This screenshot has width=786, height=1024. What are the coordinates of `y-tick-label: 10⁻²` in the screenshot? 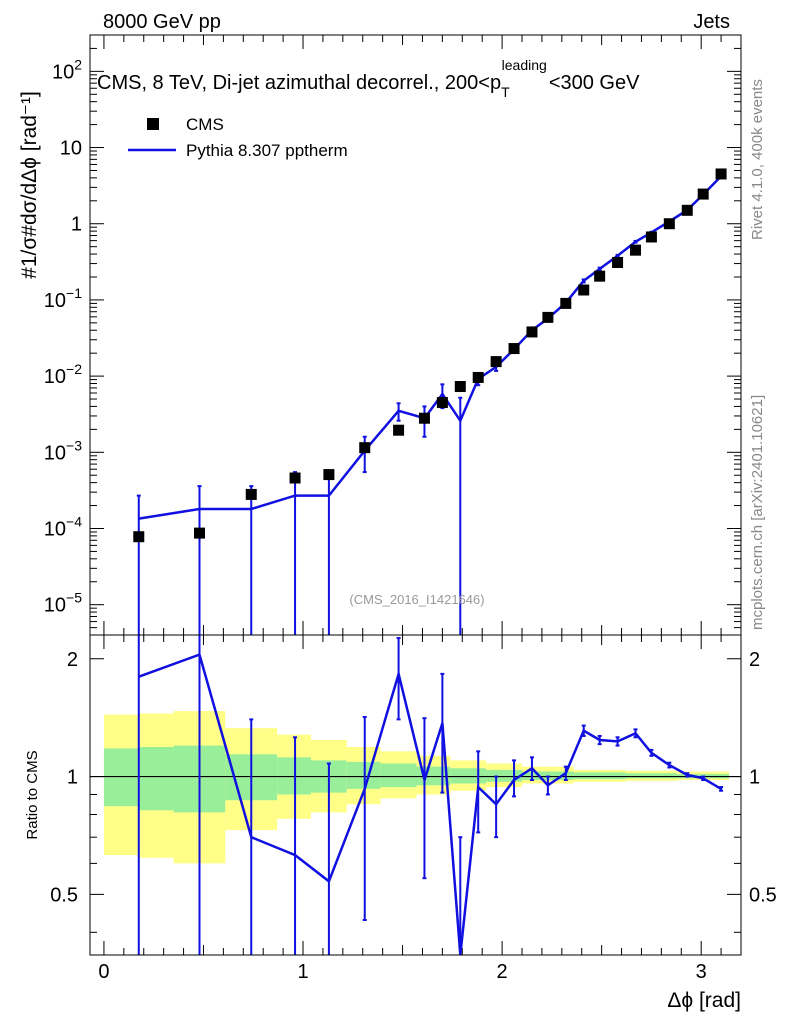 It's located at (63, 374).